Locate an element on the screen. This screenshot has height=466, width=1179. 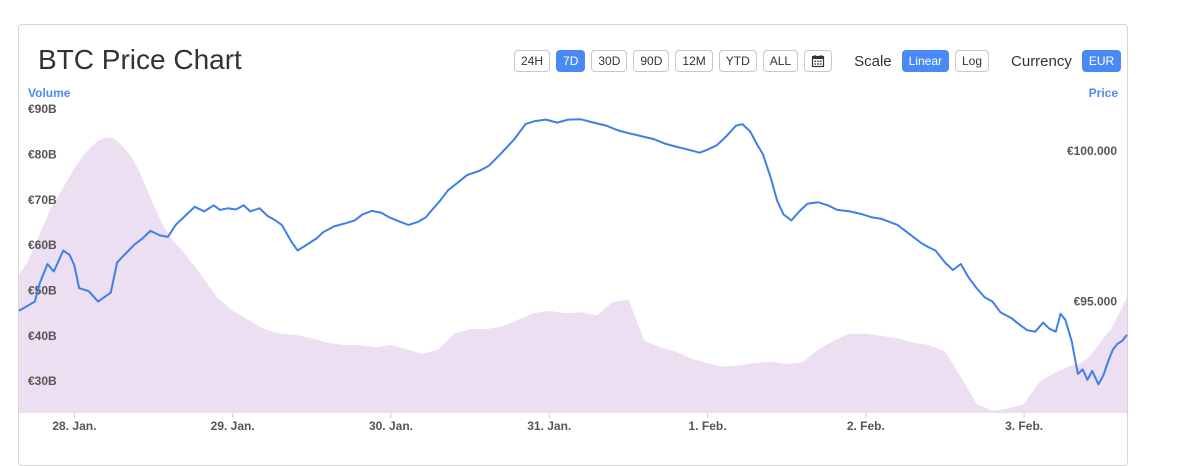
x-tick-label: 2. Feb. is located at coordinates (866, 426).